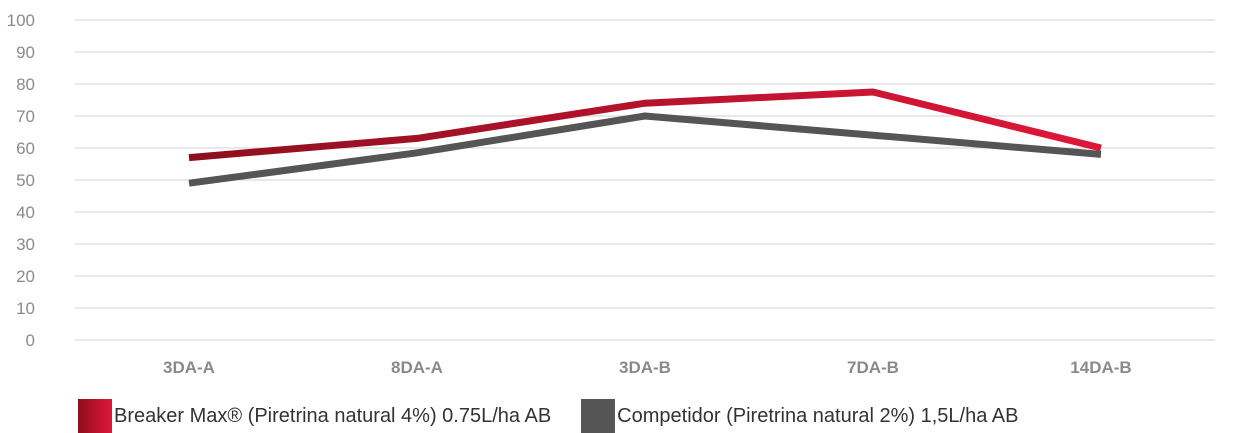 This screenshot has height=433, width=1249. I want to click on y-tick-label: 10, so click(25, 308).